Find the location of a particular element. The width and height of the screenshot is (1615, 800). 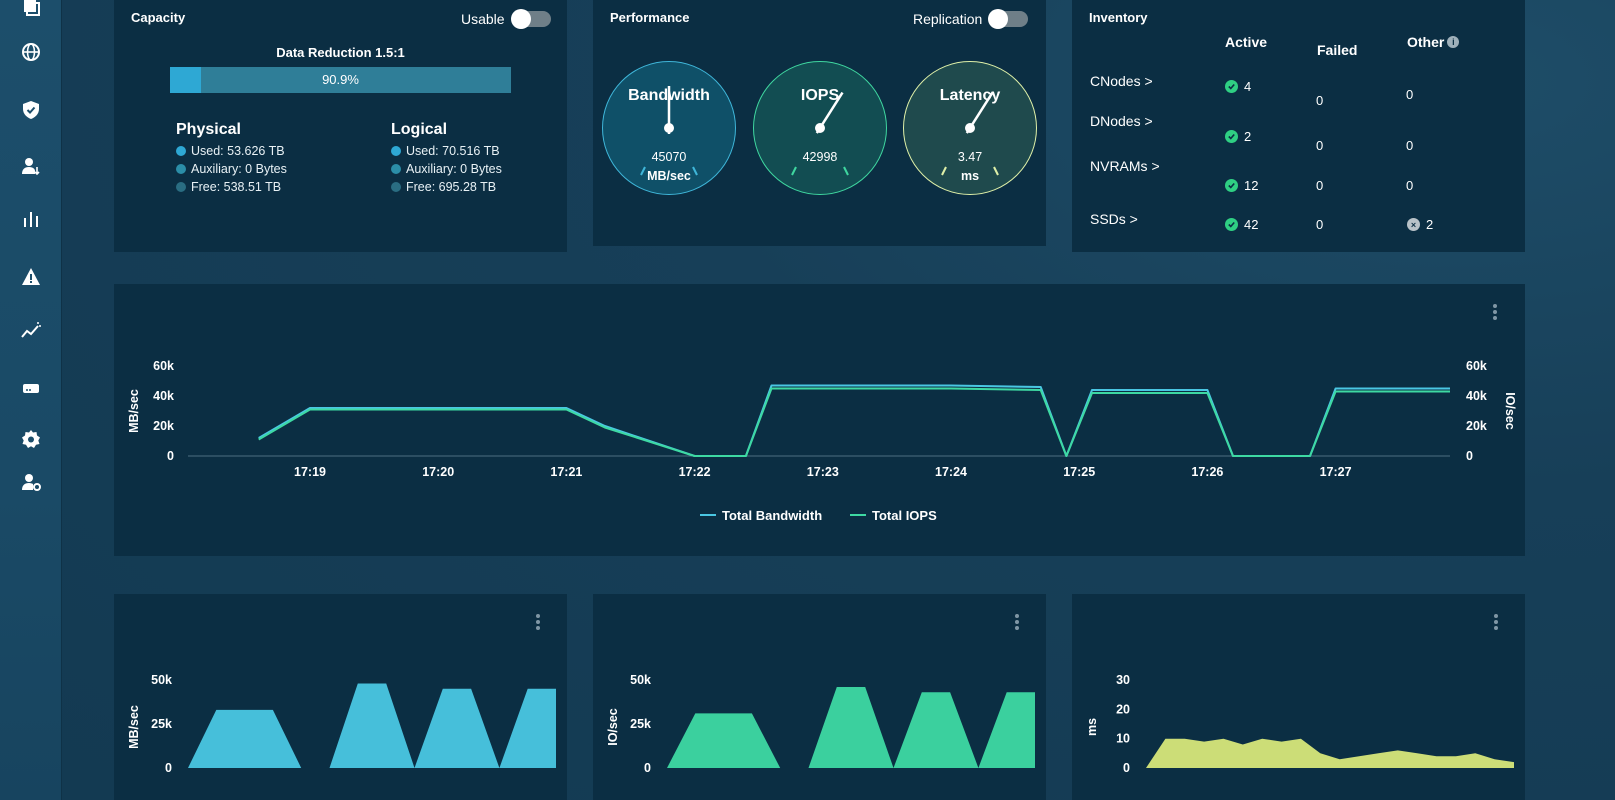

bandwidth-area-chart: 50k 25k 0 MB/sec is located at coordinates (341, 724).